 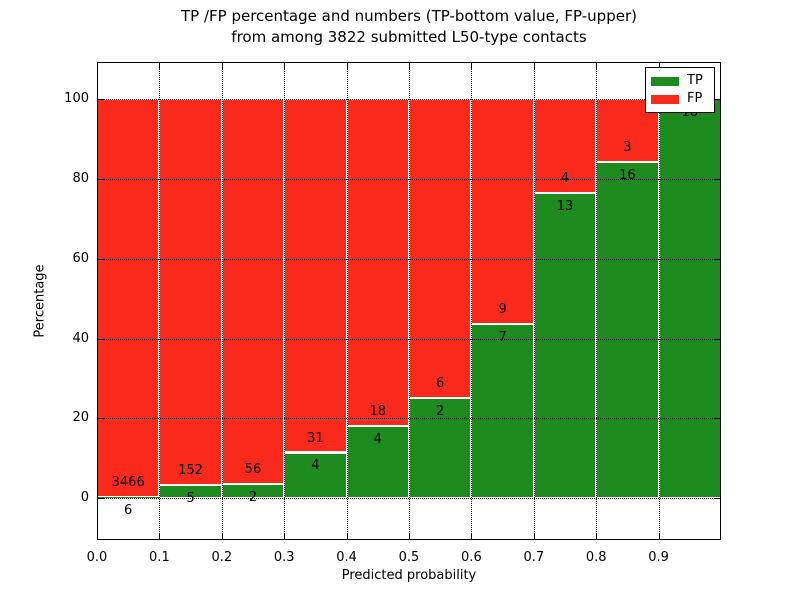 I want to click on fp-count-label: 6, so click(x=440, y=384).